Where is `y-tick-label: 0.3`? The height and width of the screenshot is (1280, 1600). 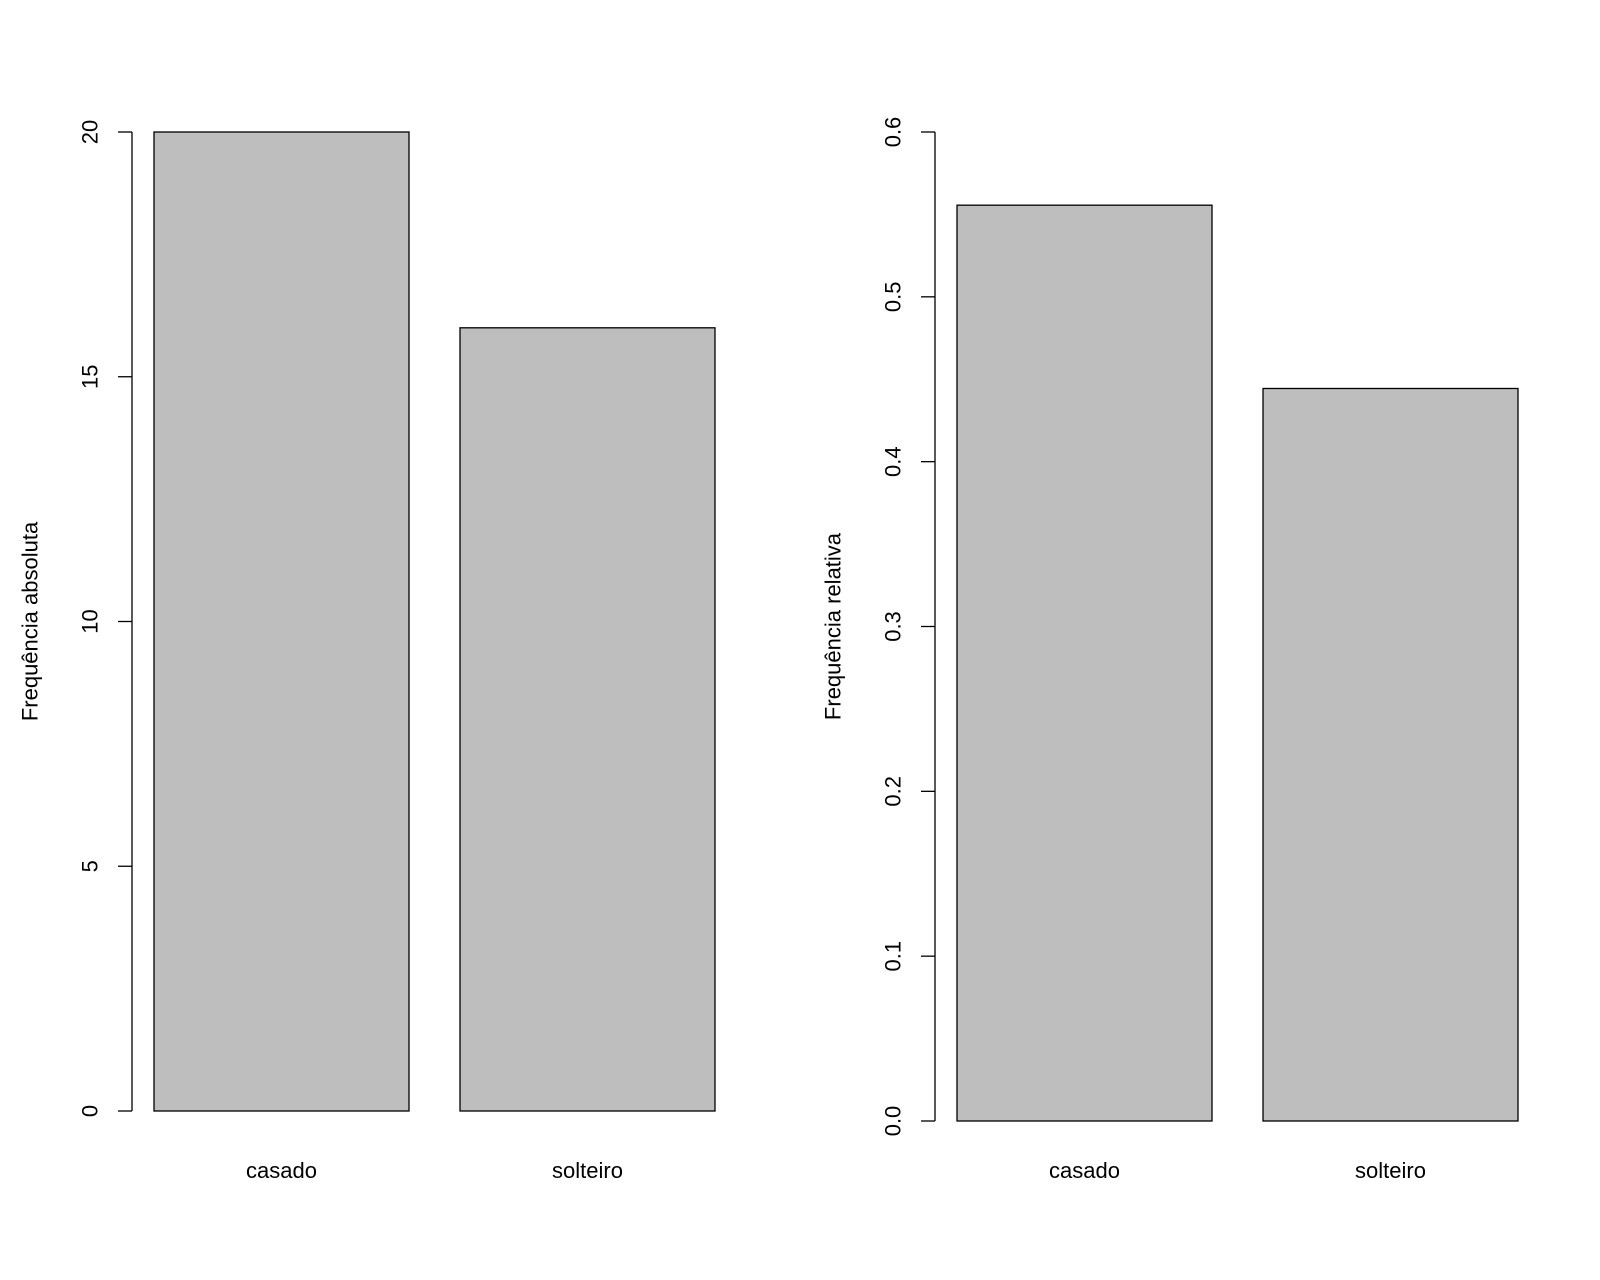
y-tick-label: 0.3 is located at coordinates (893, 626).